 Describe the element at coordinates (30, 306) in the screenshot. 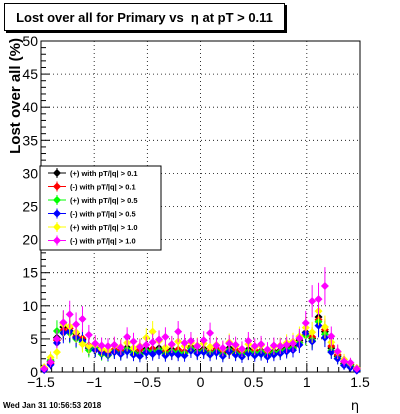

I see `y-tick-label: 10` at that location.